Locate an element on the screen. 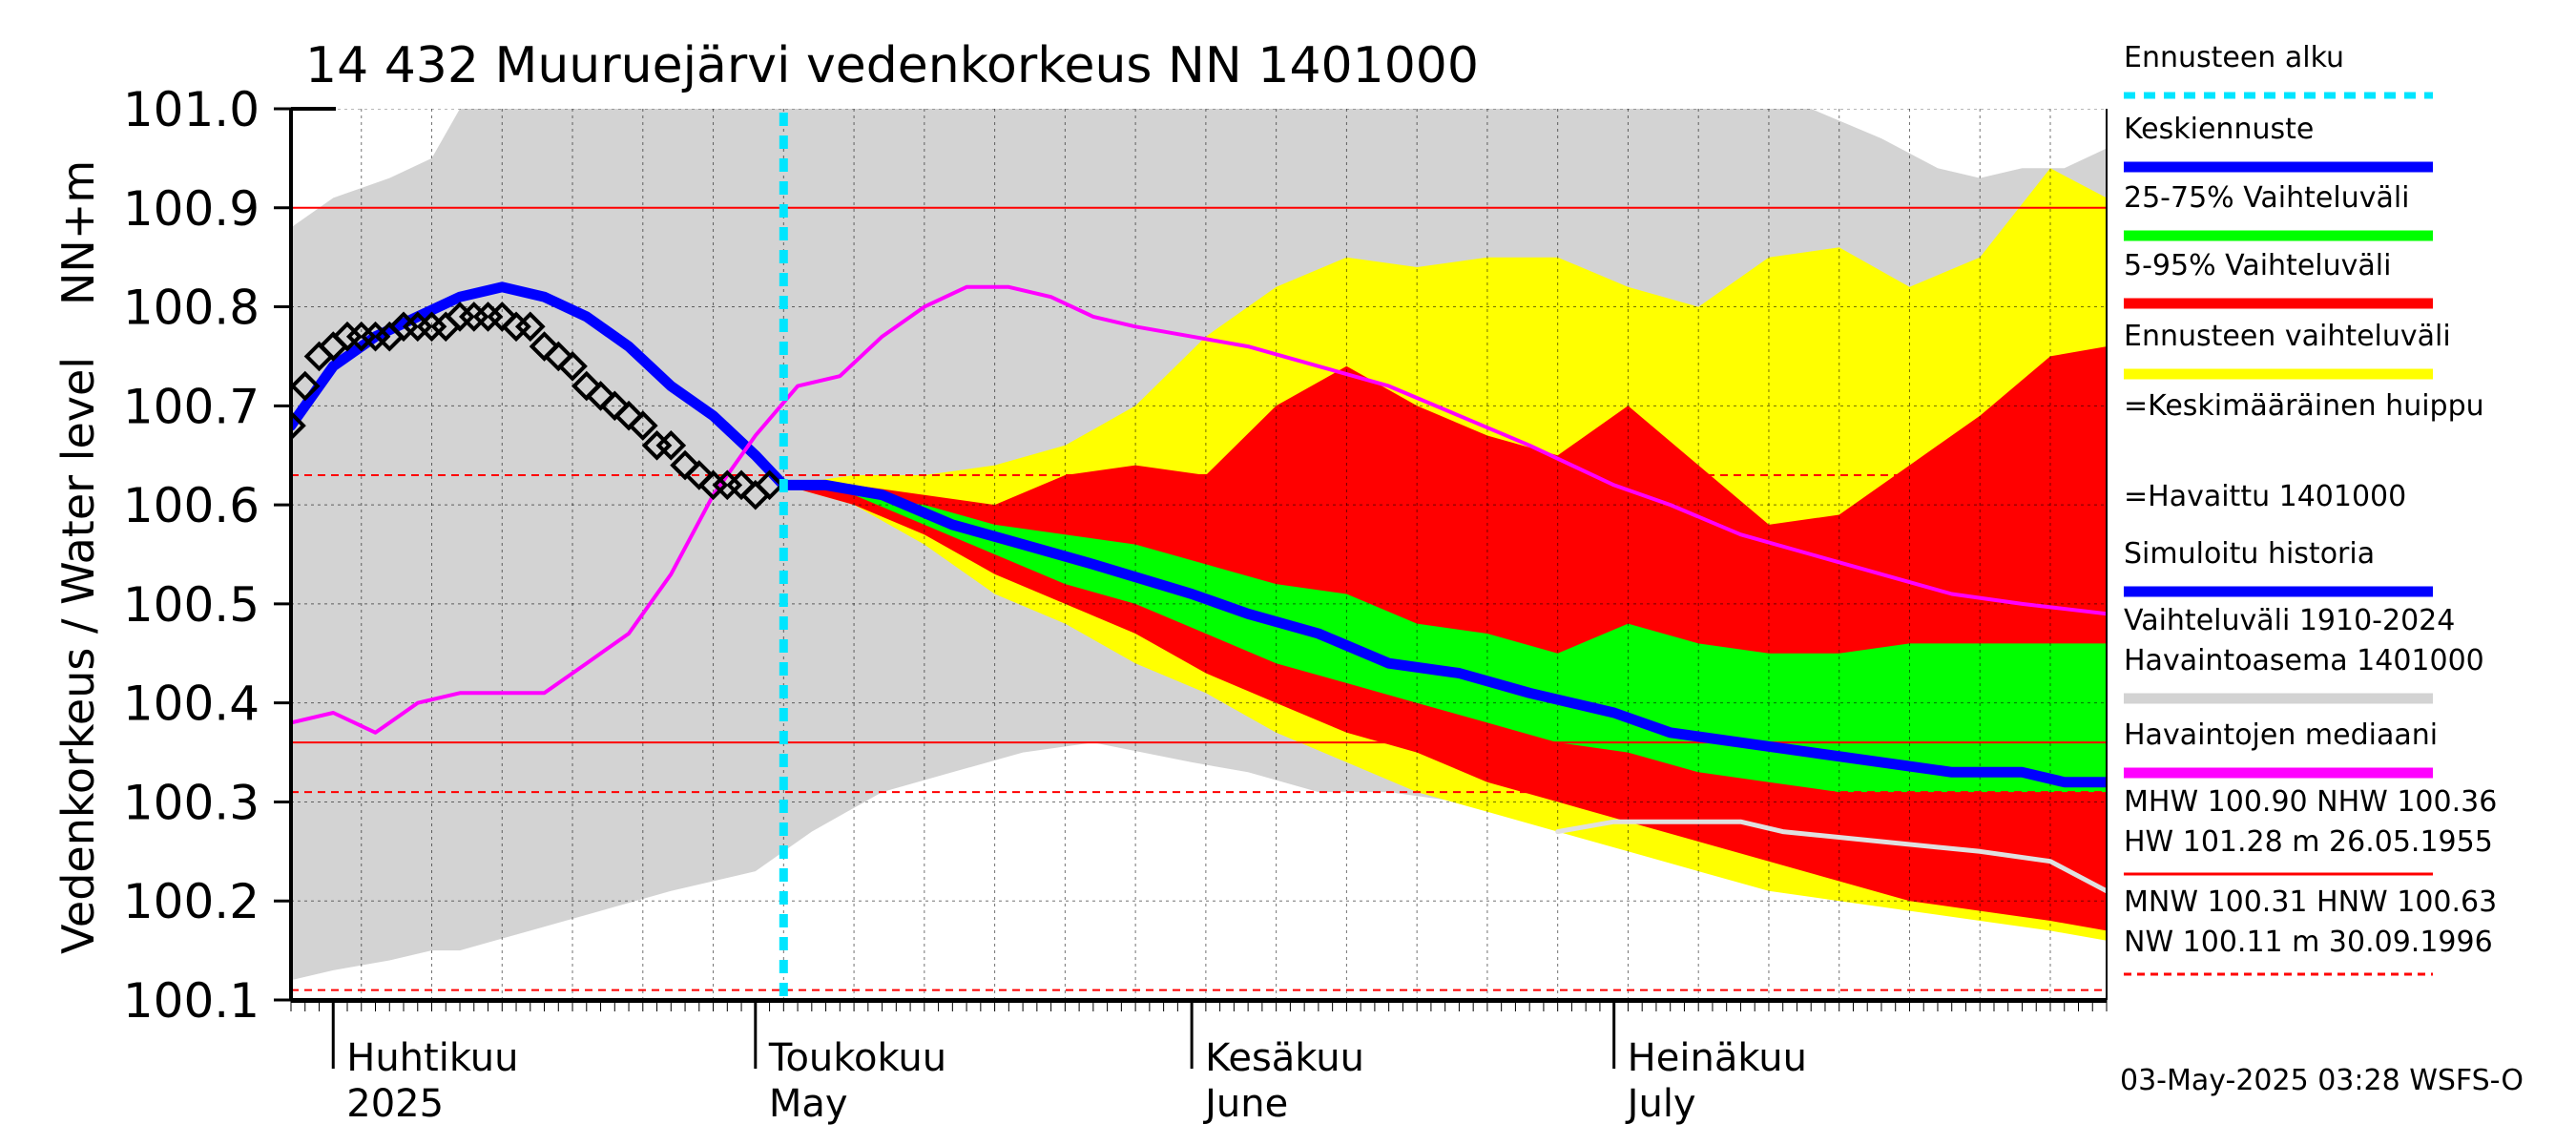 The width and height of the screenshot is (2576, 1145). legend-label: Havaintojen mediaani is located at coordinates (2281, 735).